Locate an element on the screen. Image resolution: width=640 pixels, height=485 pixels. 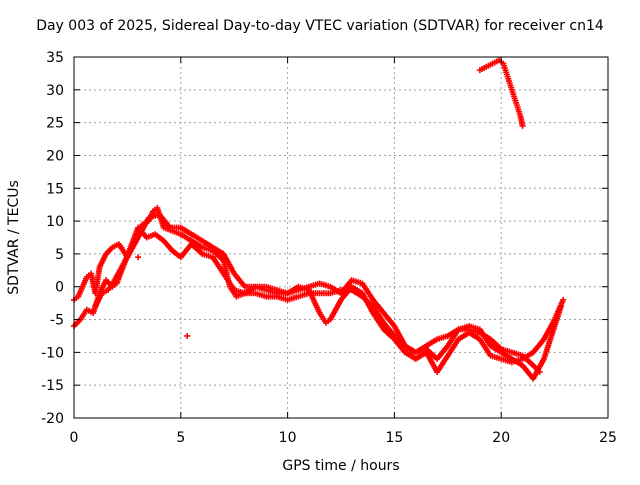
y-tick-label: -15 is located at coordinates (52, 386).